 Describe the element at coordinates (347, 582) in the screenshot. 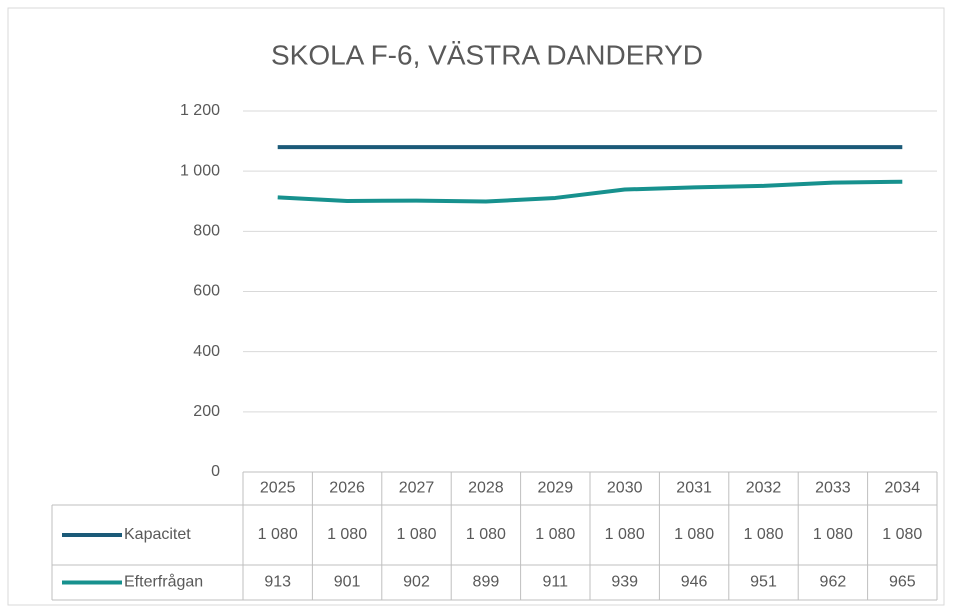

I see `data-label: 901` at that location.